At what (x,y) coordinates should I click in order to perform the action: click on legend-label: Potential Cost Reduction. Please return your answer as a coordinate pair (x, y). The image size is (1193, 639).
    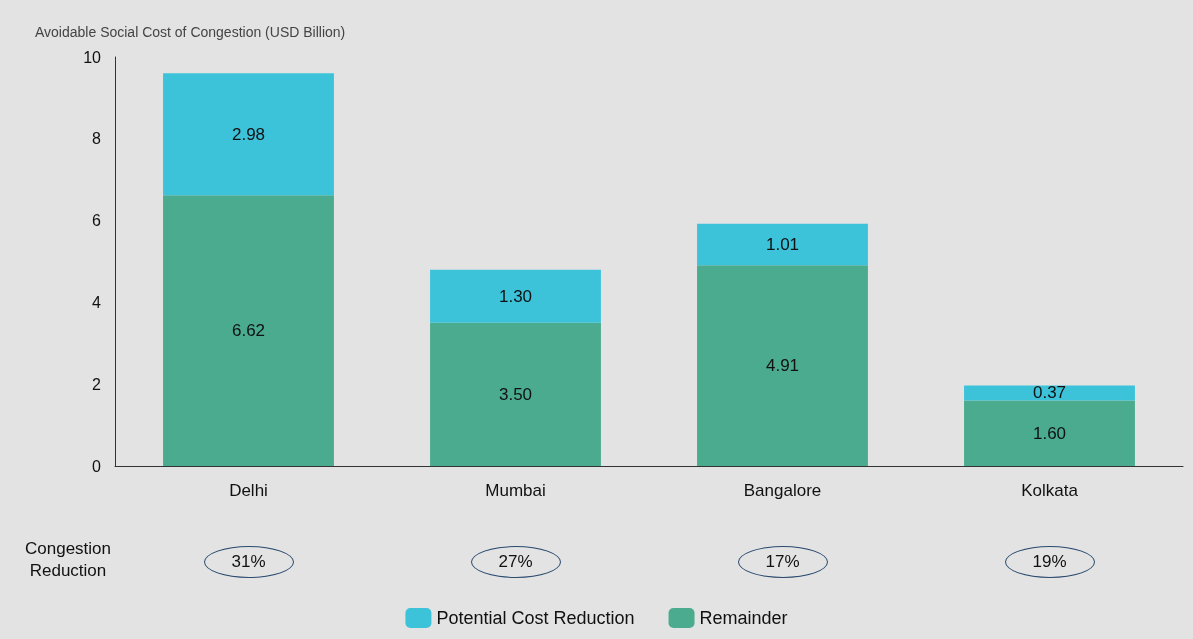
    Looking at the image, I should click on (535, 618).